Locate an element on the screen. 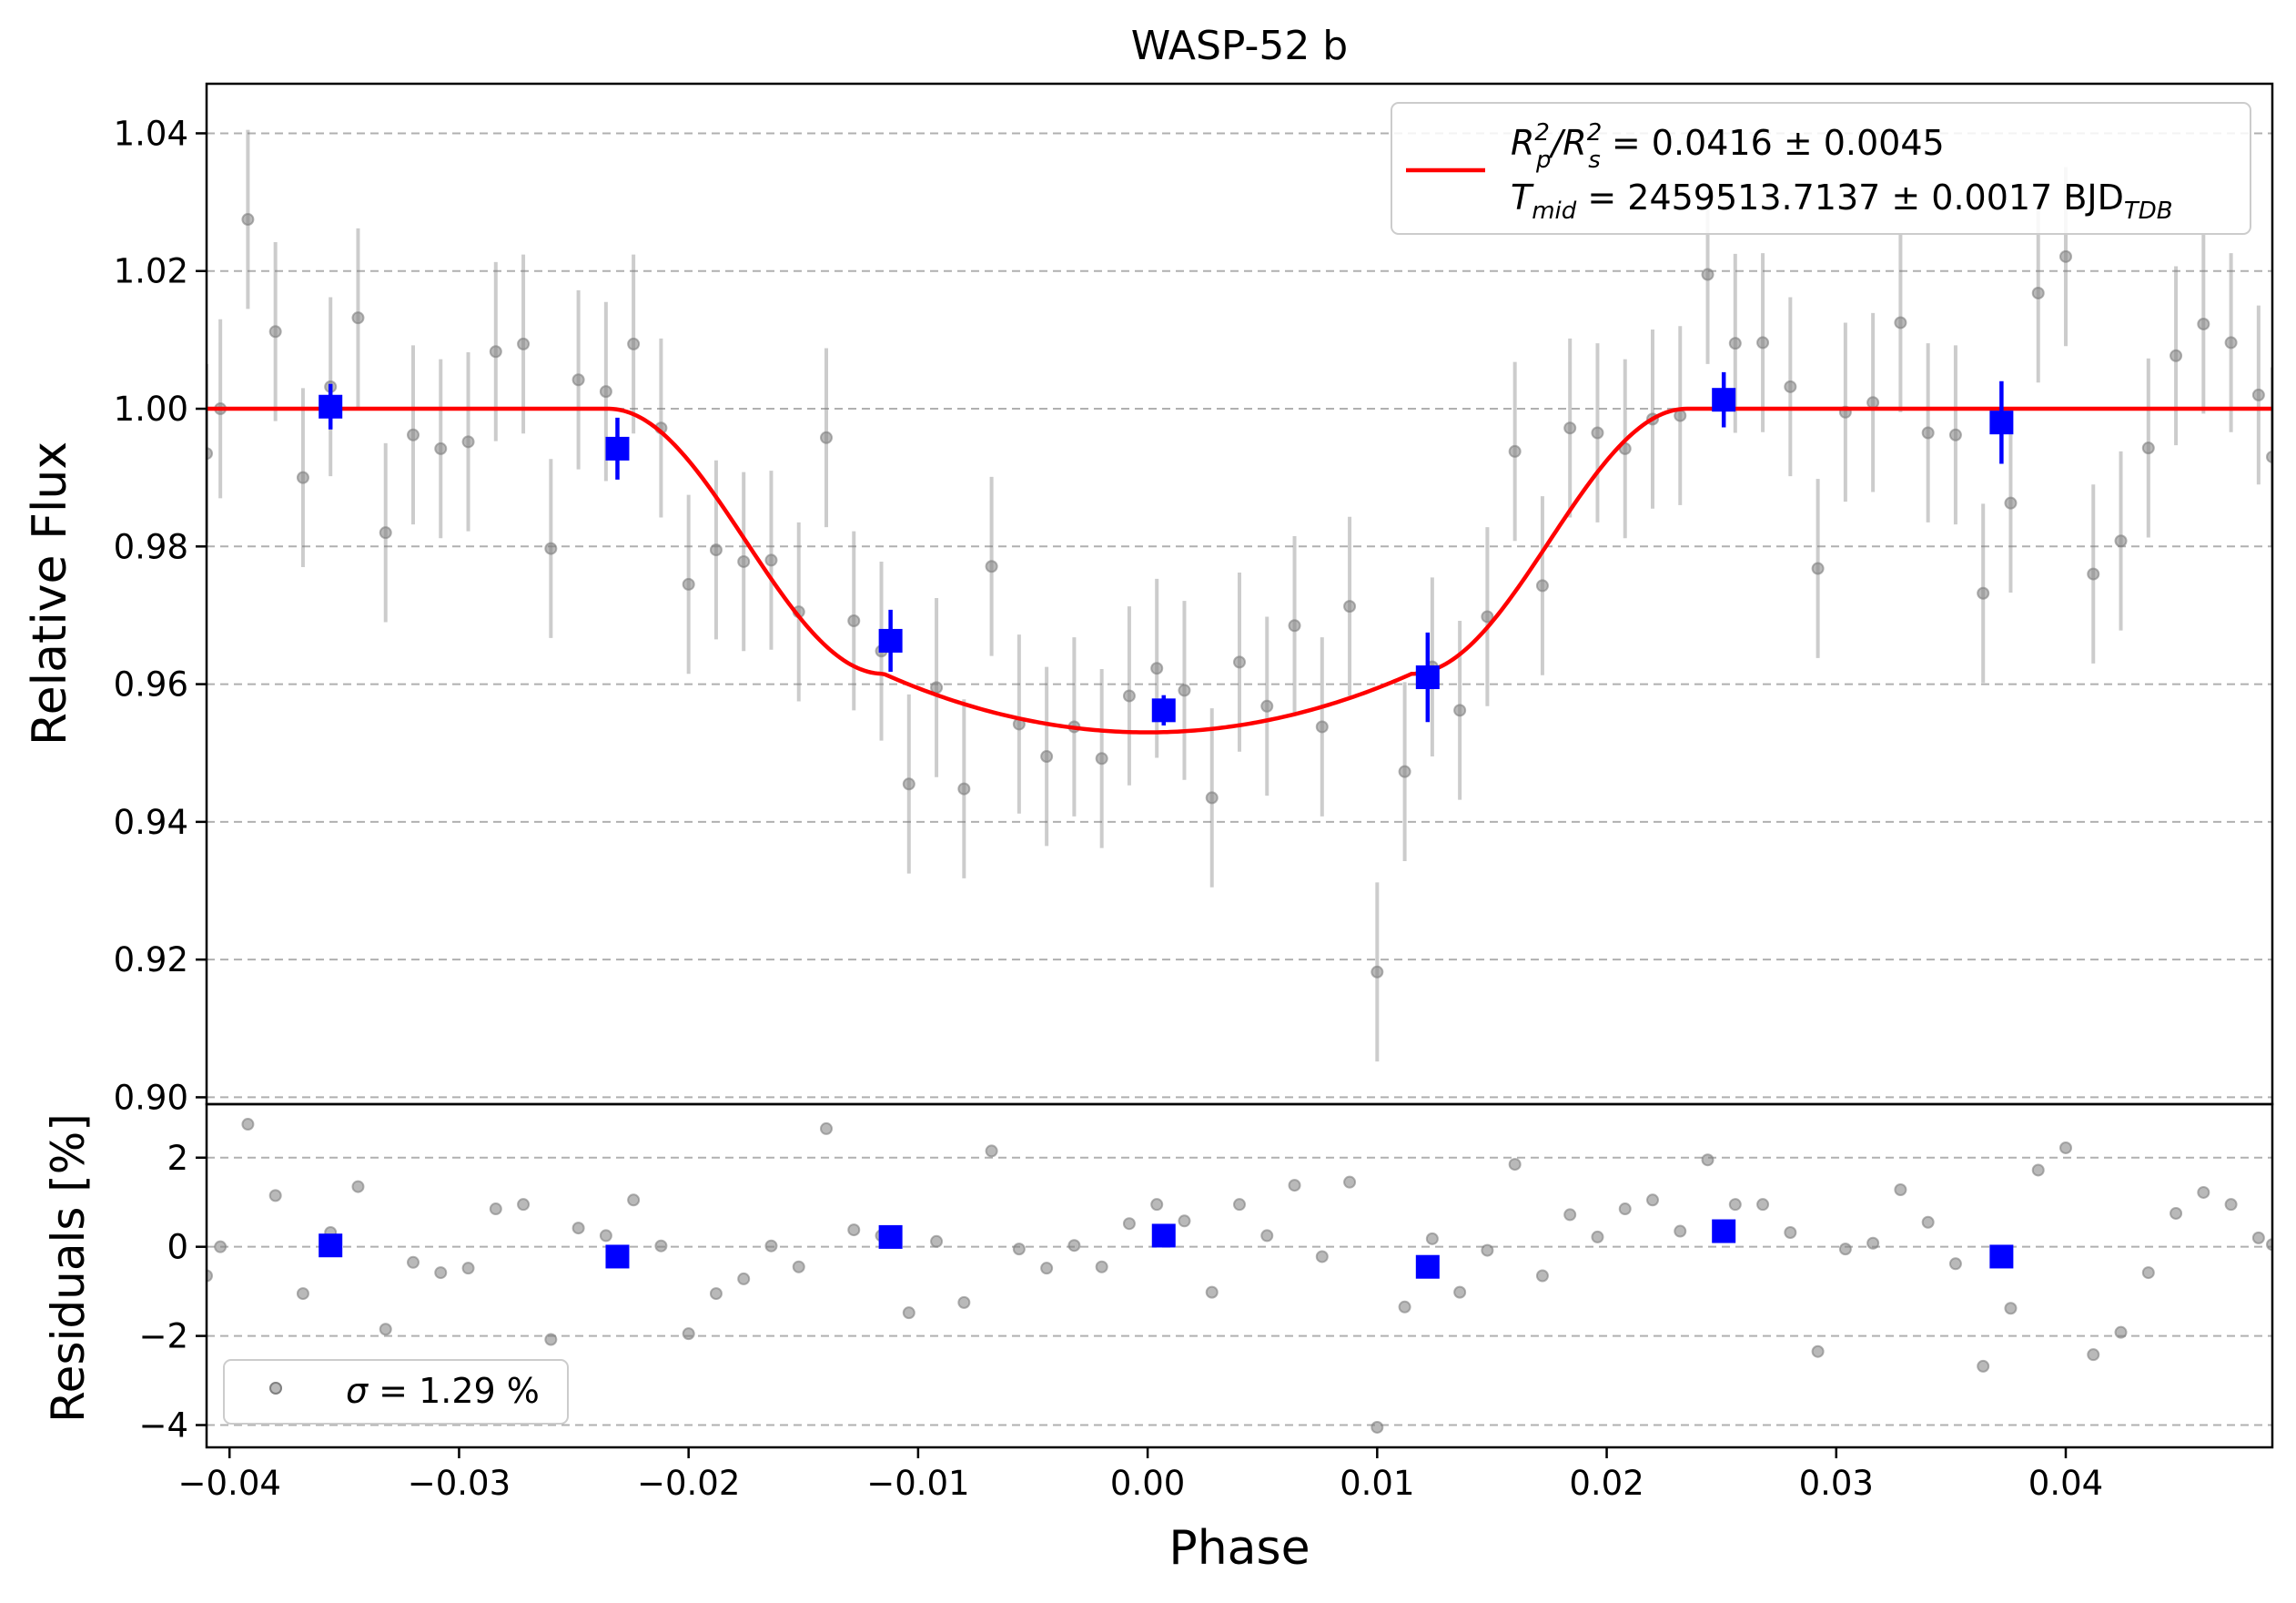 This screenshot has width=2296, height=1603. residuals-y-axis-label: Residuals [%] is located at coordinates (68, 1268).